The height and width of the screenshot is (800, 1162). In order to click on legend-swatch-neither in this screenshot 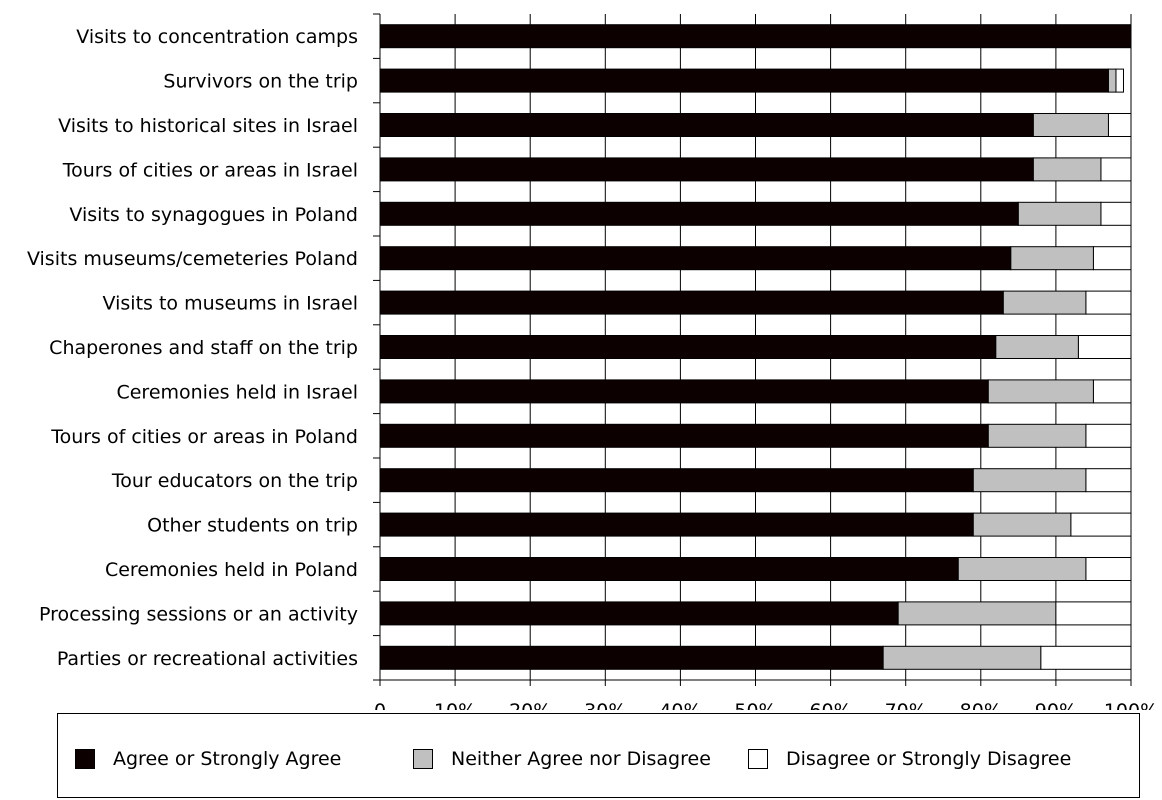, I will do `click(423, 759)`.